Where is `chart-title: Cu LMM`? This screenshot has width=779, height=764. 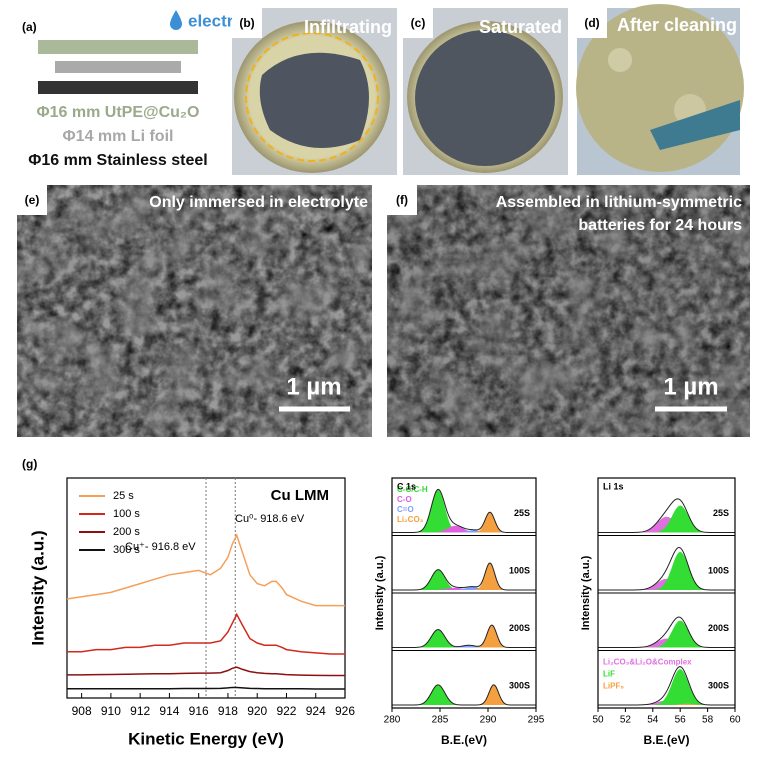
chart-title: Cu LMM is located at coordinates (300, 495).